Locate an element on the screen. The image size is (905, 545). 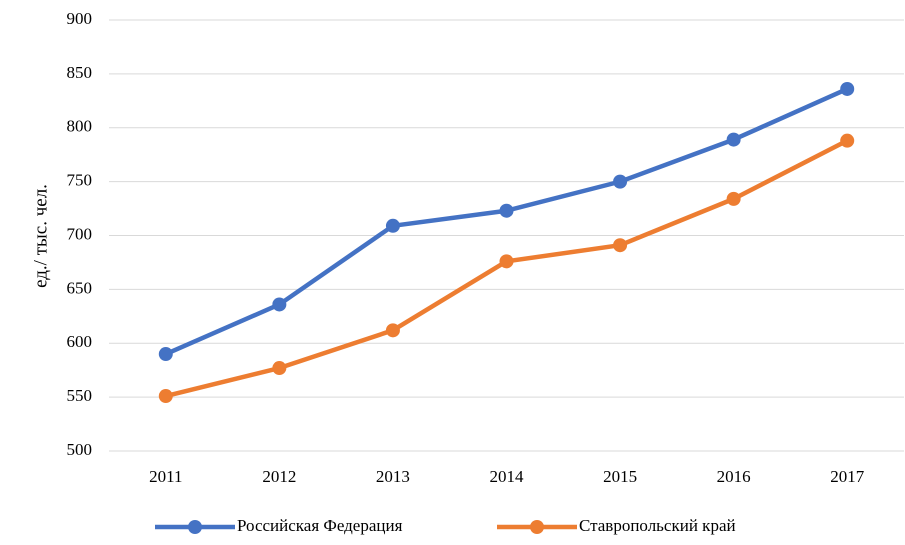
x-tick-label: 2016 is located at coordinates (734, 476).